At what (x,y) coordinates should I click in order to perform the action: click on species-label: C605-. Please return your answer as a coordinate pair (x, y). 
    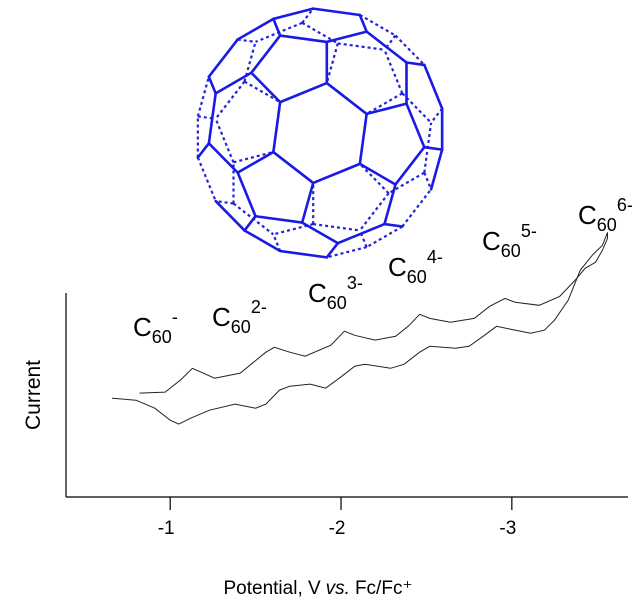
    Looking at the image, I should click on (509, 241).